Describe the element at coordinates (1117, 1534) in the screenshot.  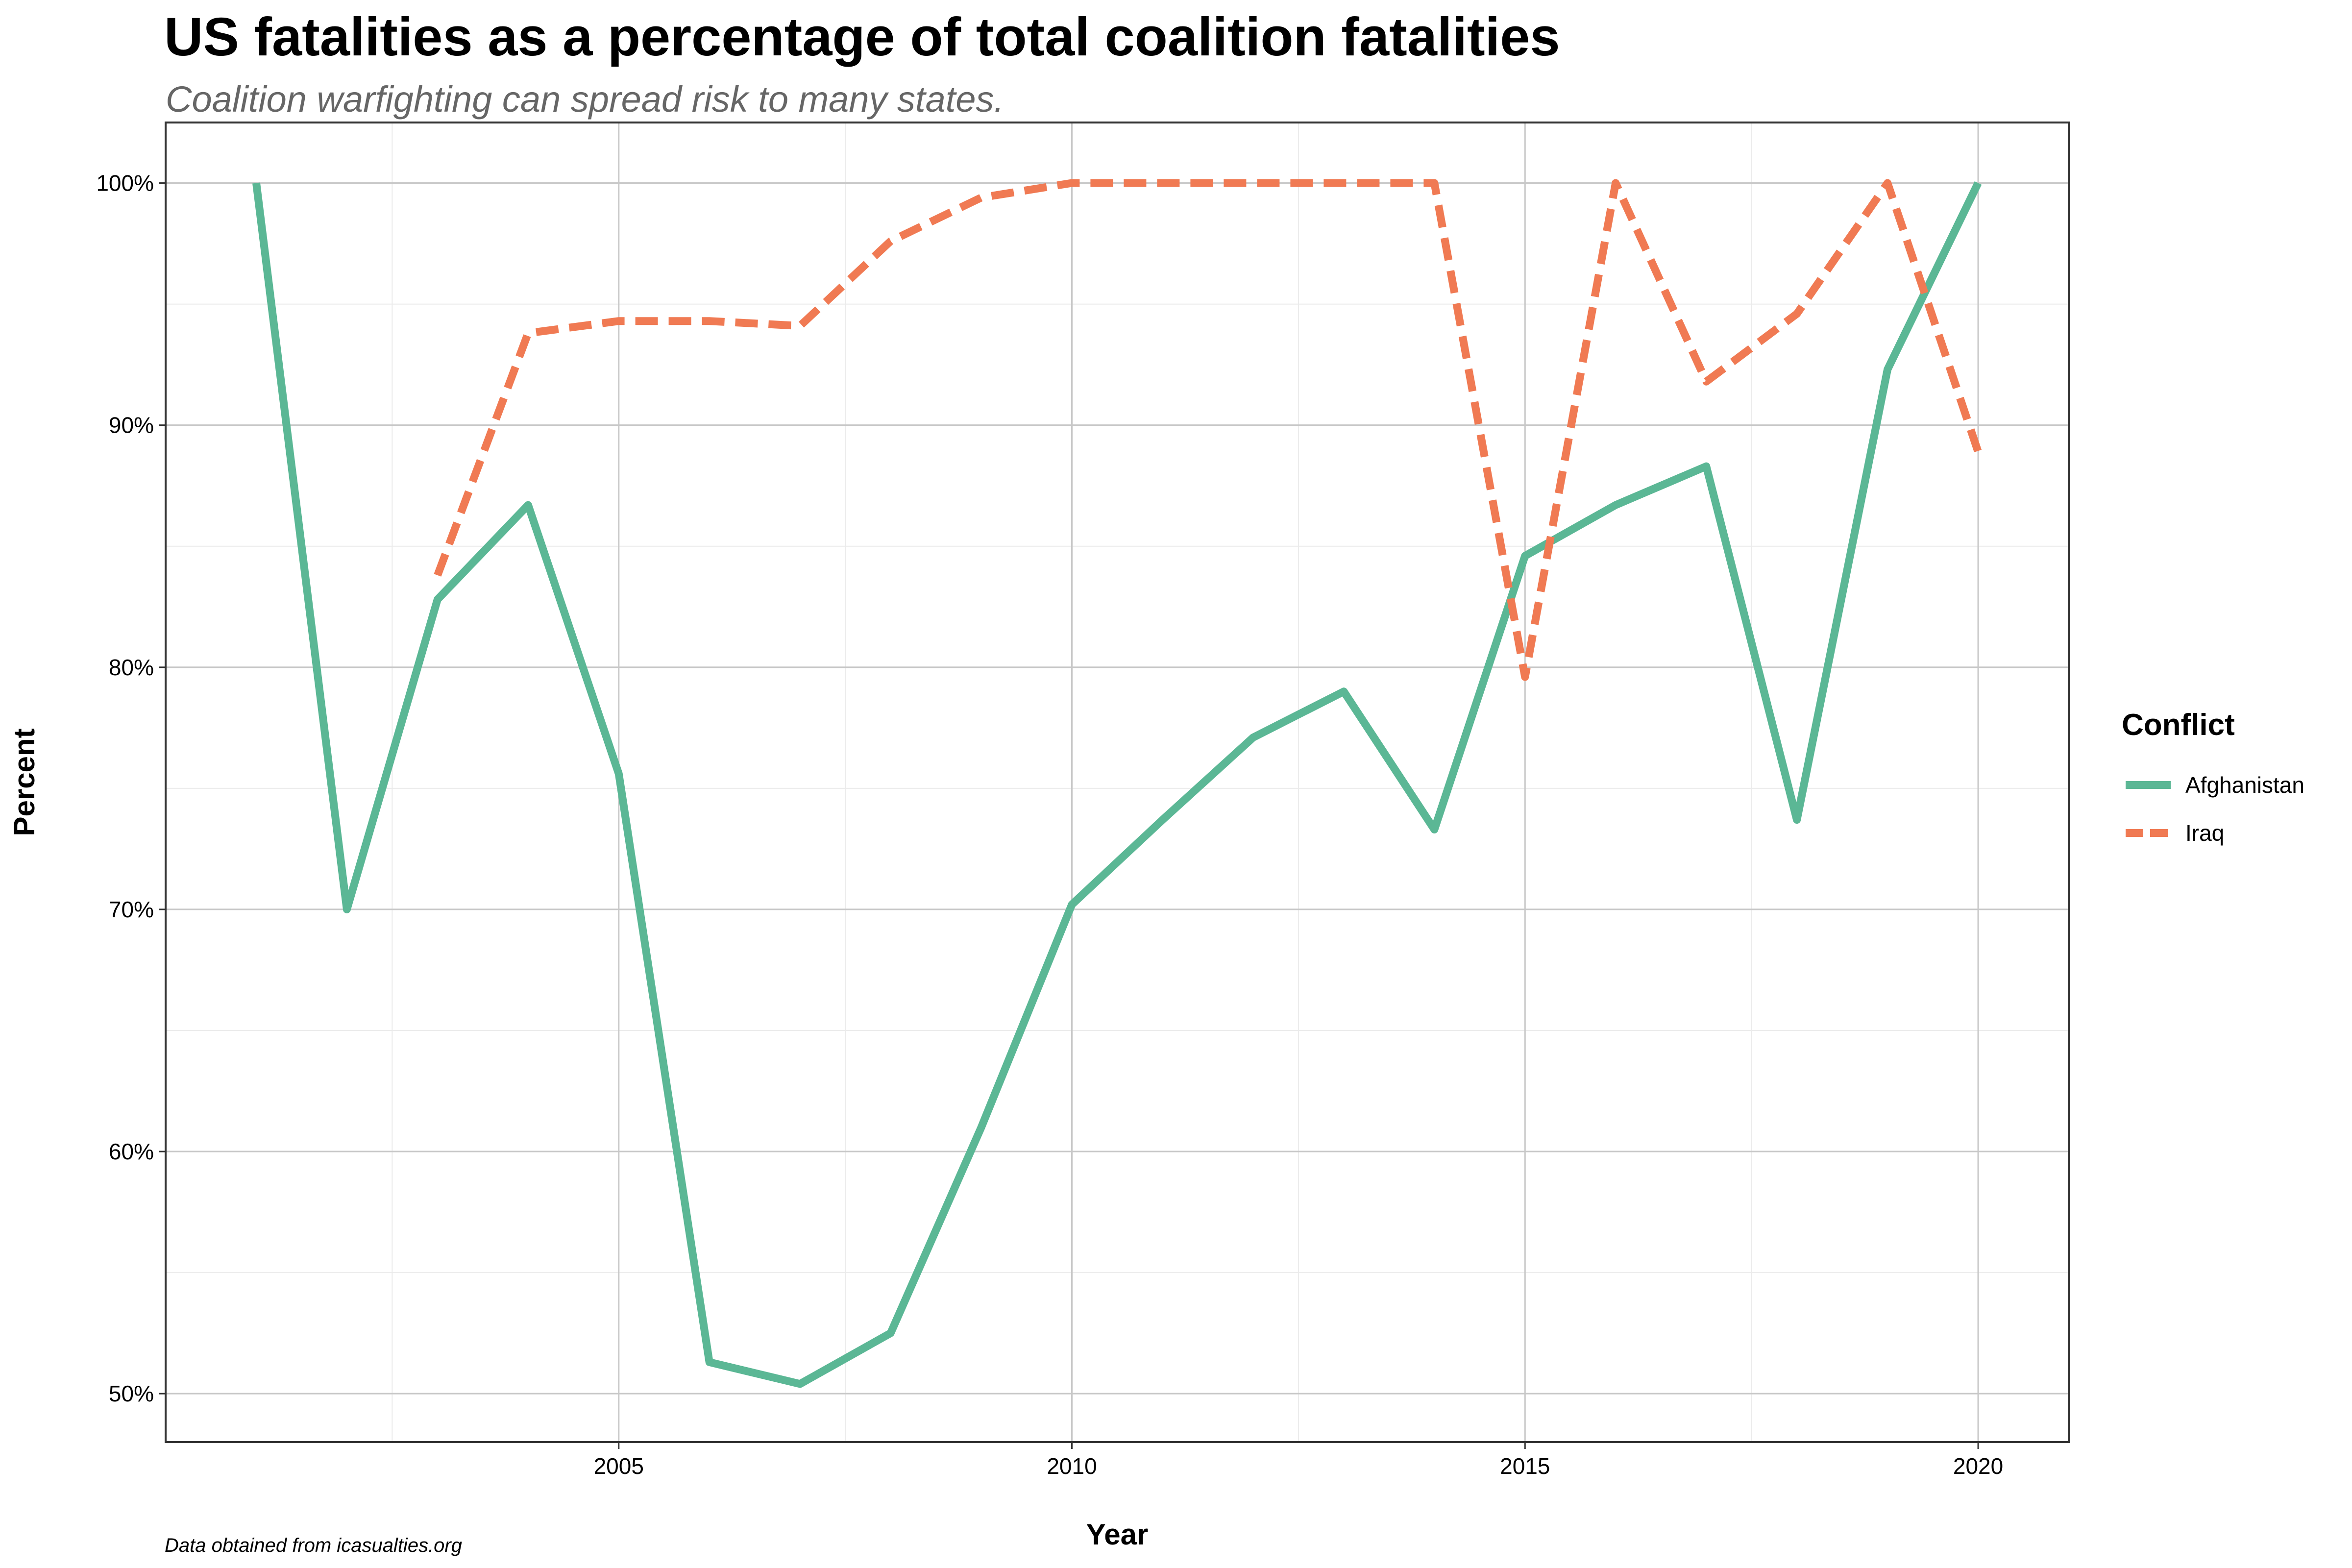
I see `x-axis-title: Year` at that location.